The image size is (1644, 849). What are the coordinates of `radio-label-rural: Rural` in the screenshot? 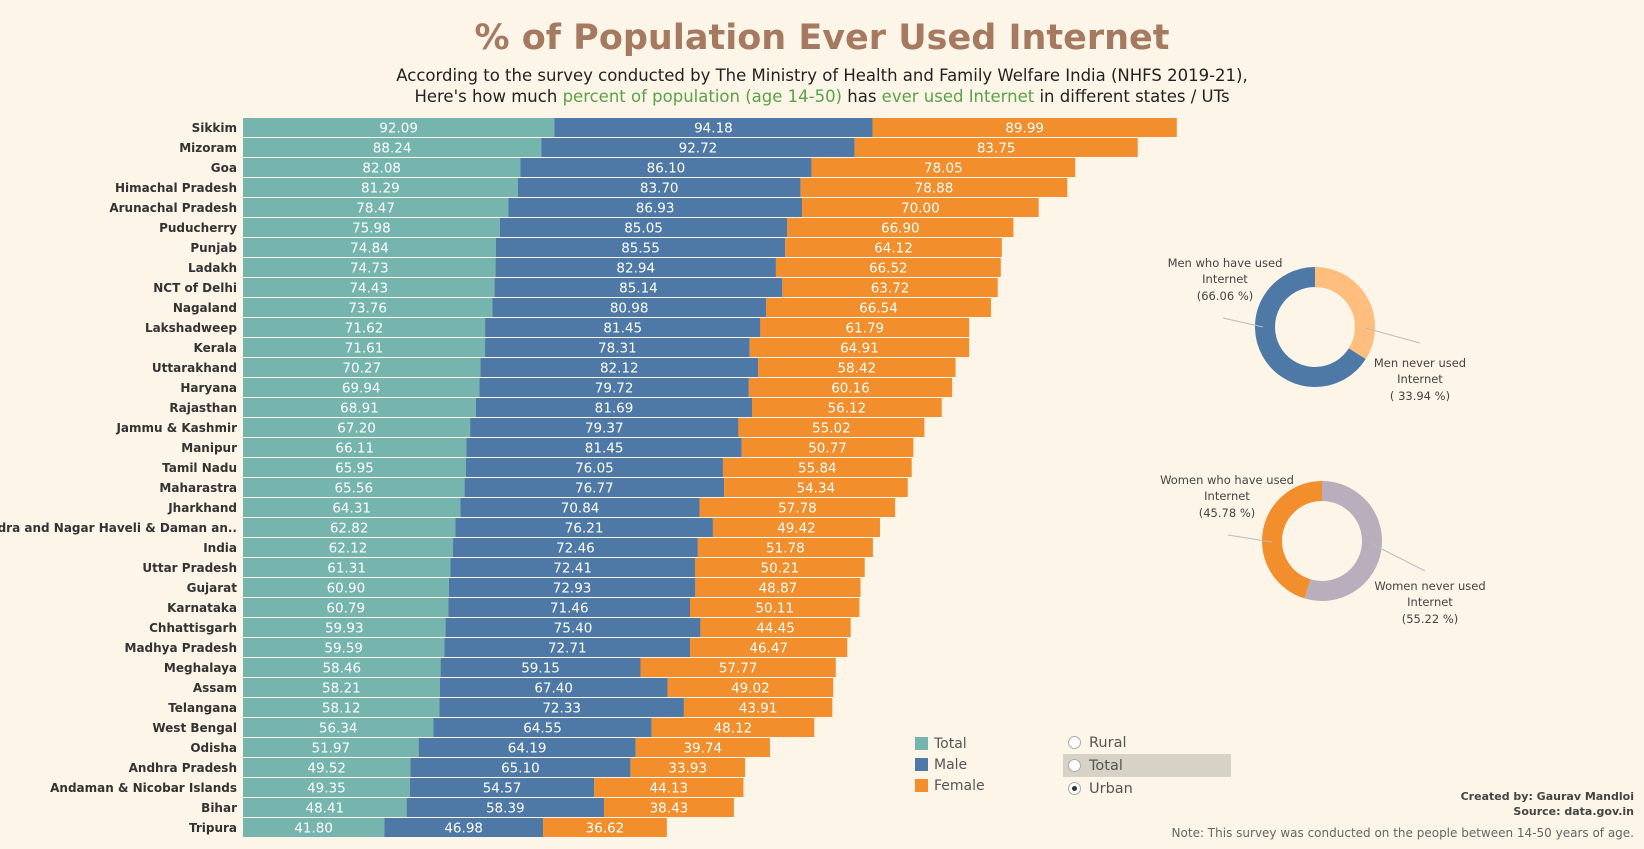 It's located at (1108, 742).